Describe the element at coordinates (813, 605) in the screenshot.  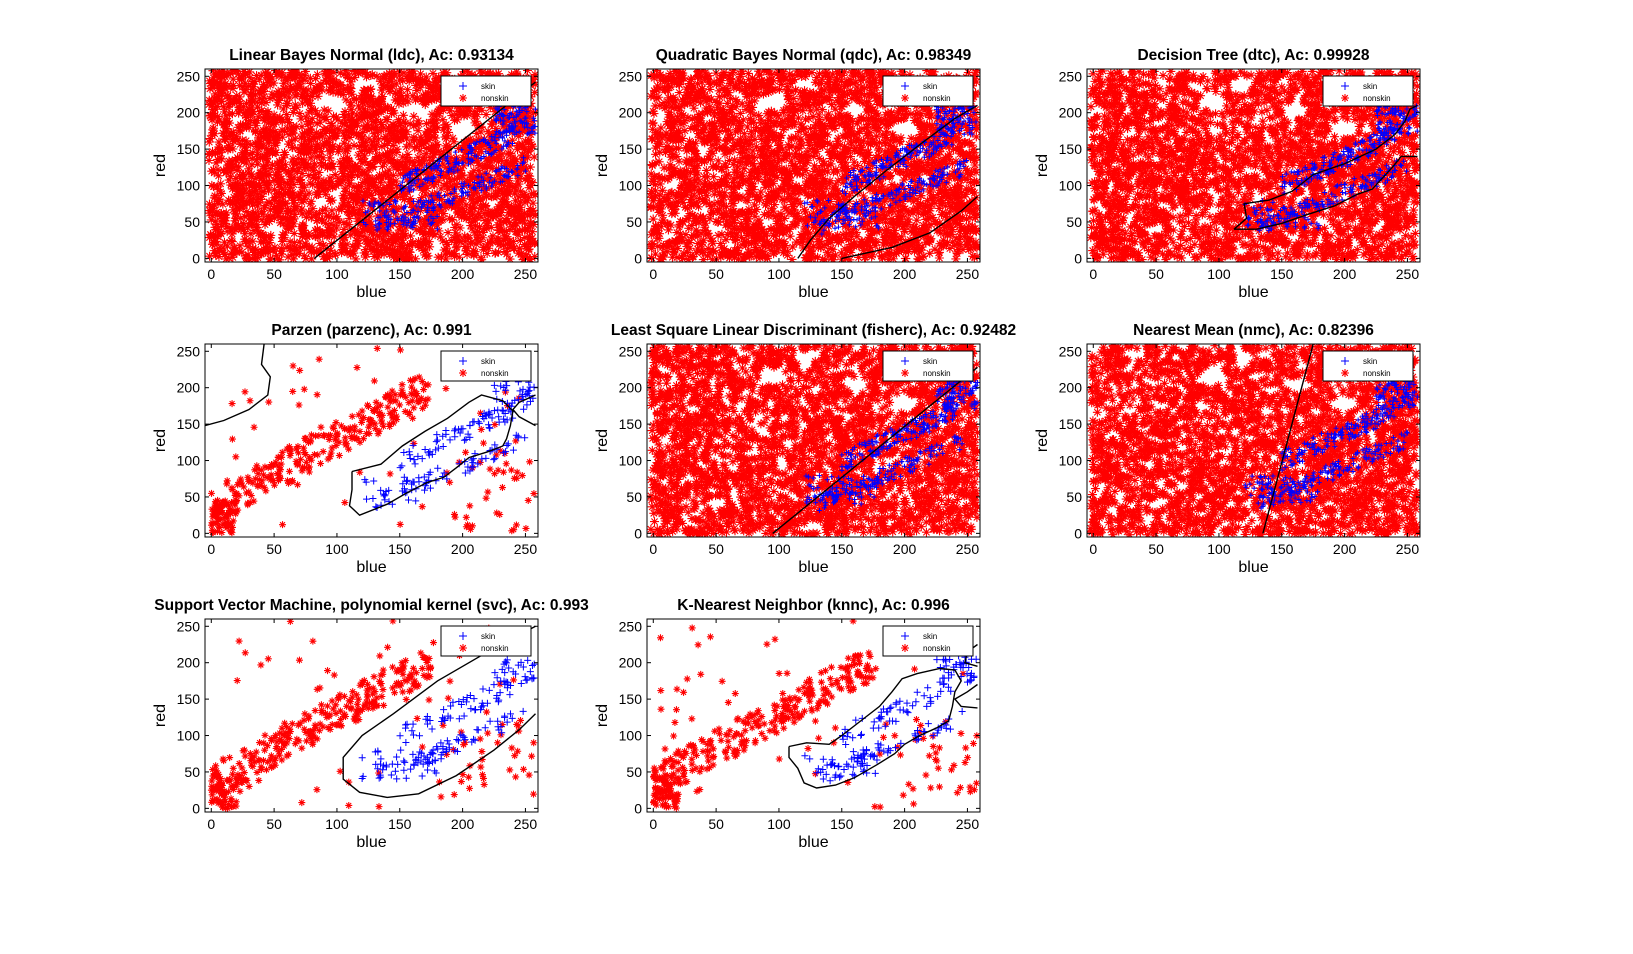
I see `subplot-title: K-Nearest Neighbor (knnc), Ac: 0.996` at that location.